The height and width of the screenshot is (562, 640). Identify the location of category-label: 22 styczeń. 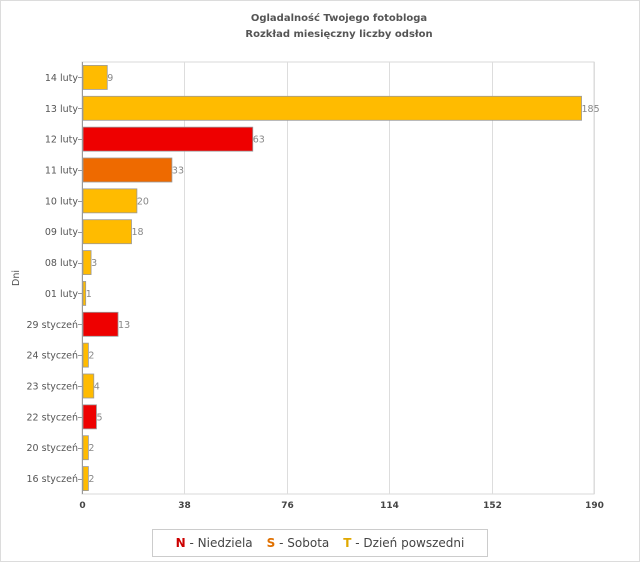
(52, 417).